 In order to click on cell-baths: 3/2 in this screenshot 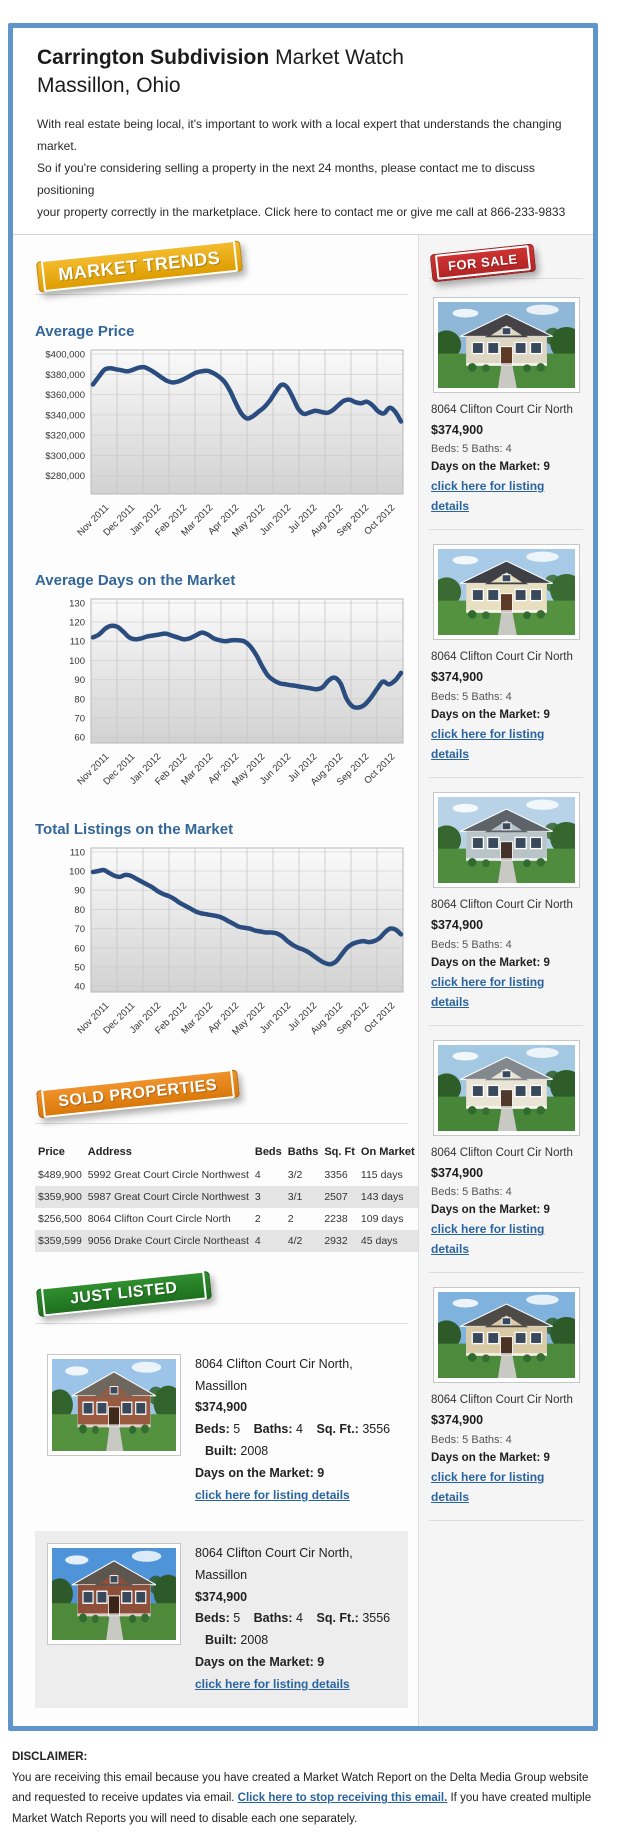, I will do `click(295, 1174)`.